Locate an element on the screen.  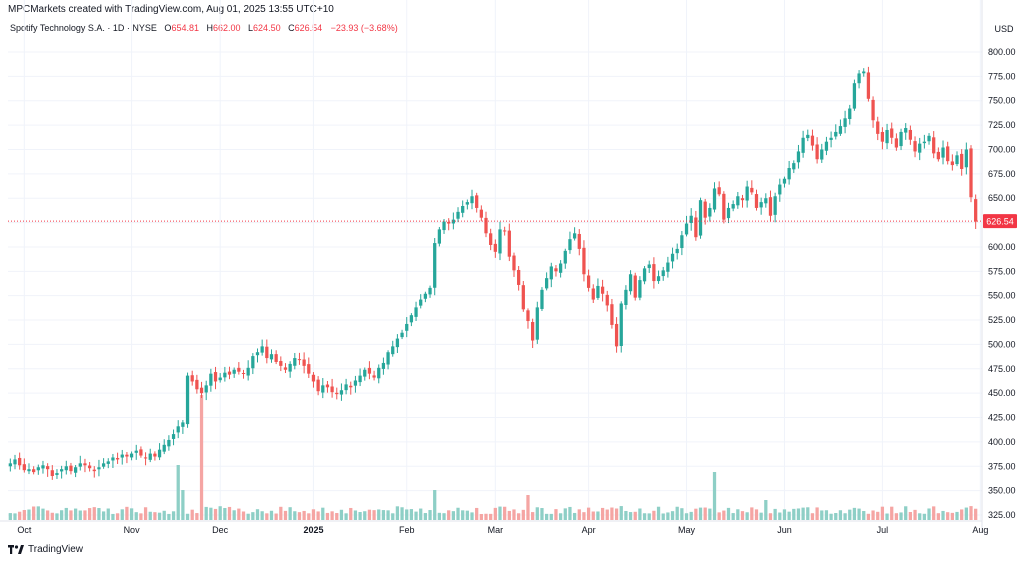
last-price-label: 626.54 is located at coordinates (1000, 222).